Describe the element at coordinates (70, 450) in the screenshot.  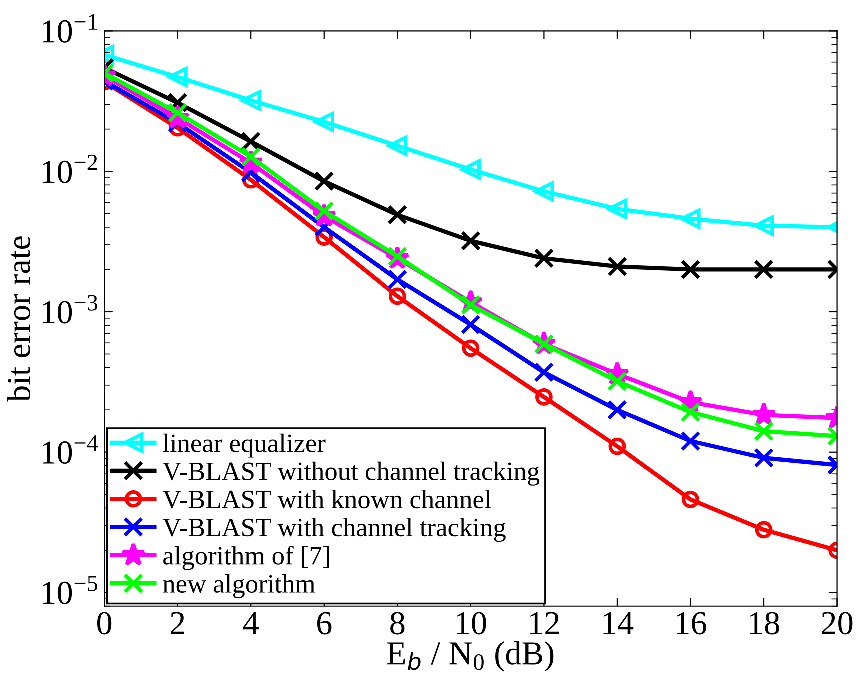
I see `y-tick-label: 10$^{−4}$` at that location.